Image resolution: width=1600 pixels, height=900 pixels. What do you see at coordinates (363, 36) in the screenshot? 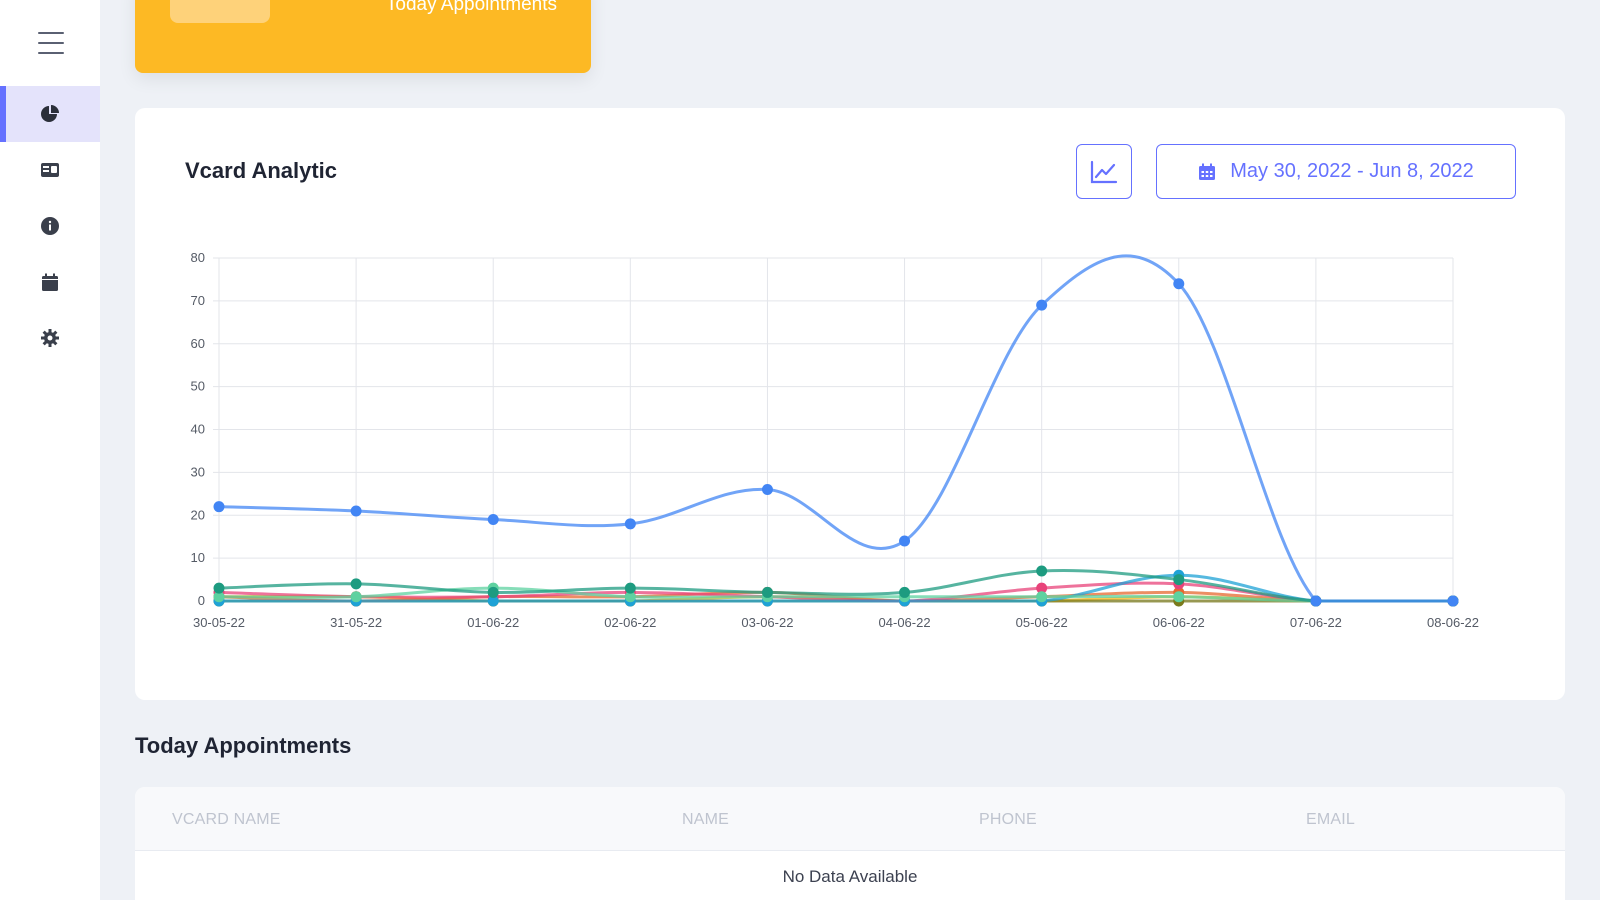
I see `today-appointments-stat-card: Today Appointments` at bounding box center [363, 36].